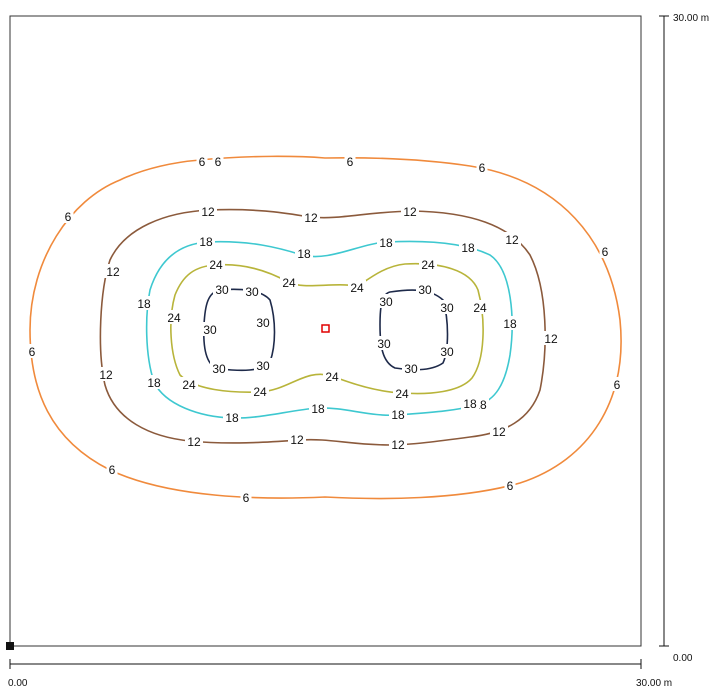 Image resolution: width=726 pixels, height=691 pixels. I want to click on x-axis-start-label: 0.00, so click(18, 683).